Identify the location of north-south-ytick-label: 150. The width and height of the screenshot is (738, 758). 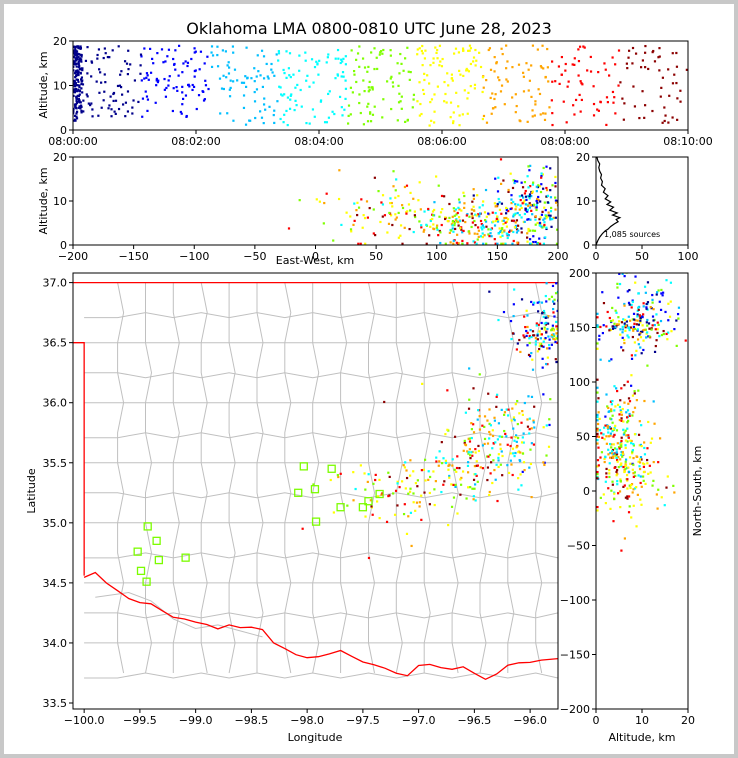
(579, 328).